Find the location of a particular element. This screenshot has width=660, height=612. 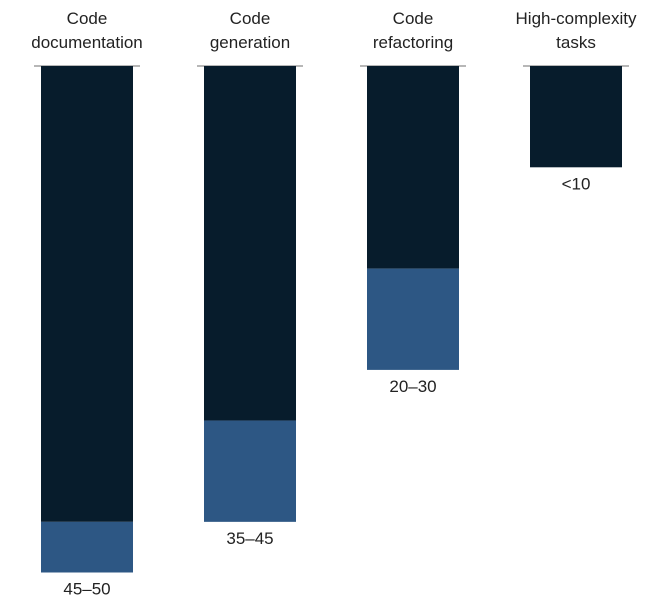

category-label-3: High-complexity tasks is located at coordinates (576, 30).